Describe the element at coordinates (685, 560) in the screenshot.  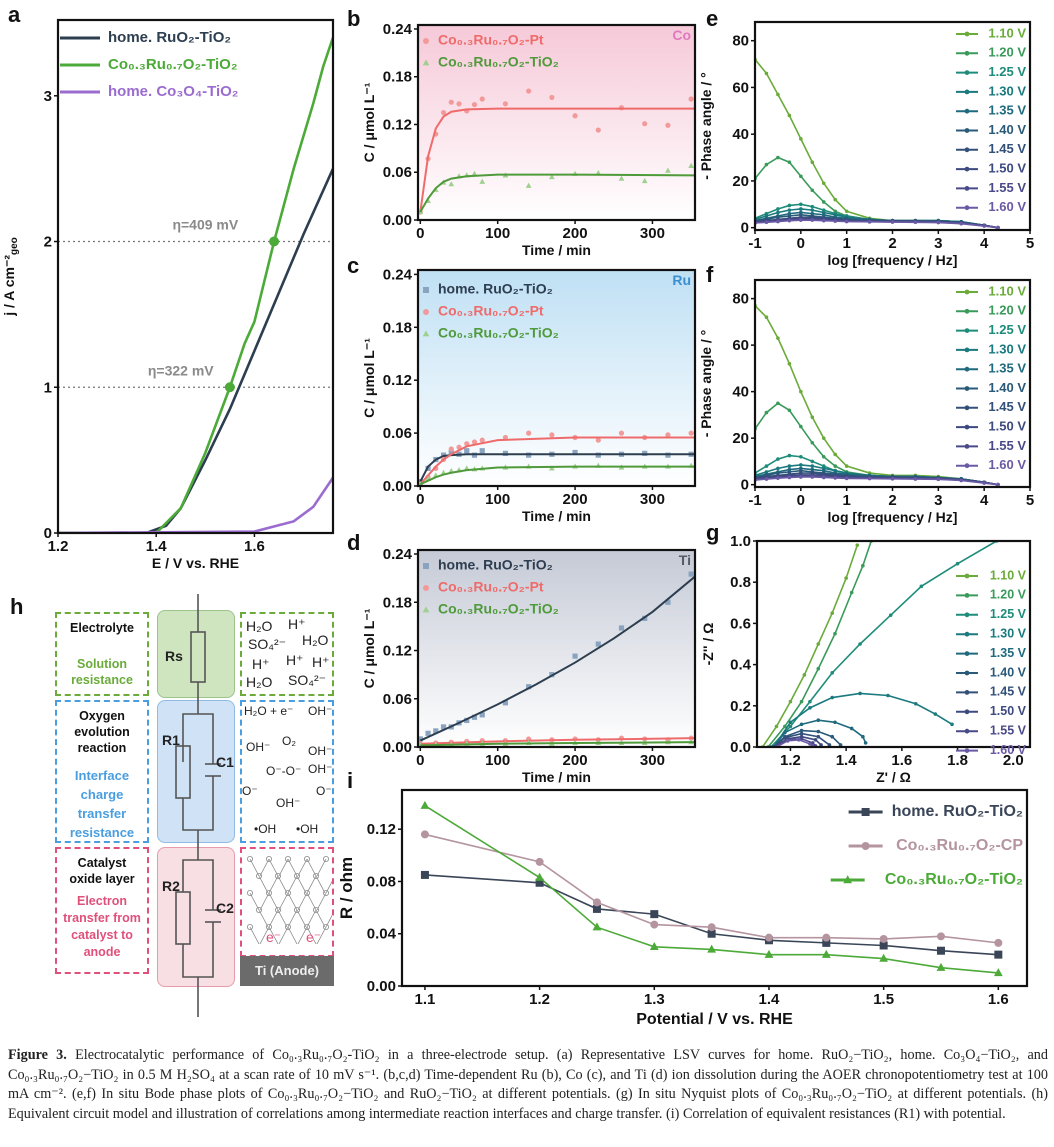
I see `element-label: Ti` at that location.